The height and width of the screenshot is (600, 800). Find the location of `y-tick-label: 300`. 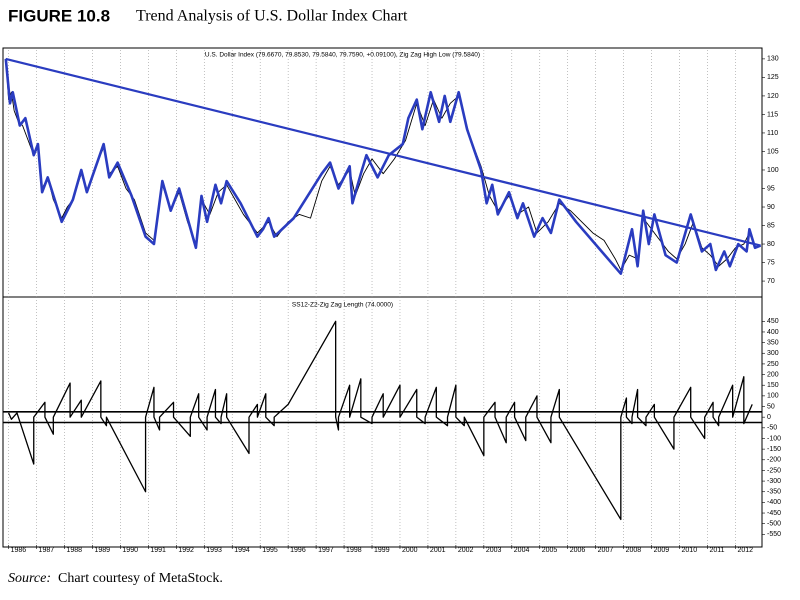

y-tick-label: 300 is located at coordinates (773, 353).